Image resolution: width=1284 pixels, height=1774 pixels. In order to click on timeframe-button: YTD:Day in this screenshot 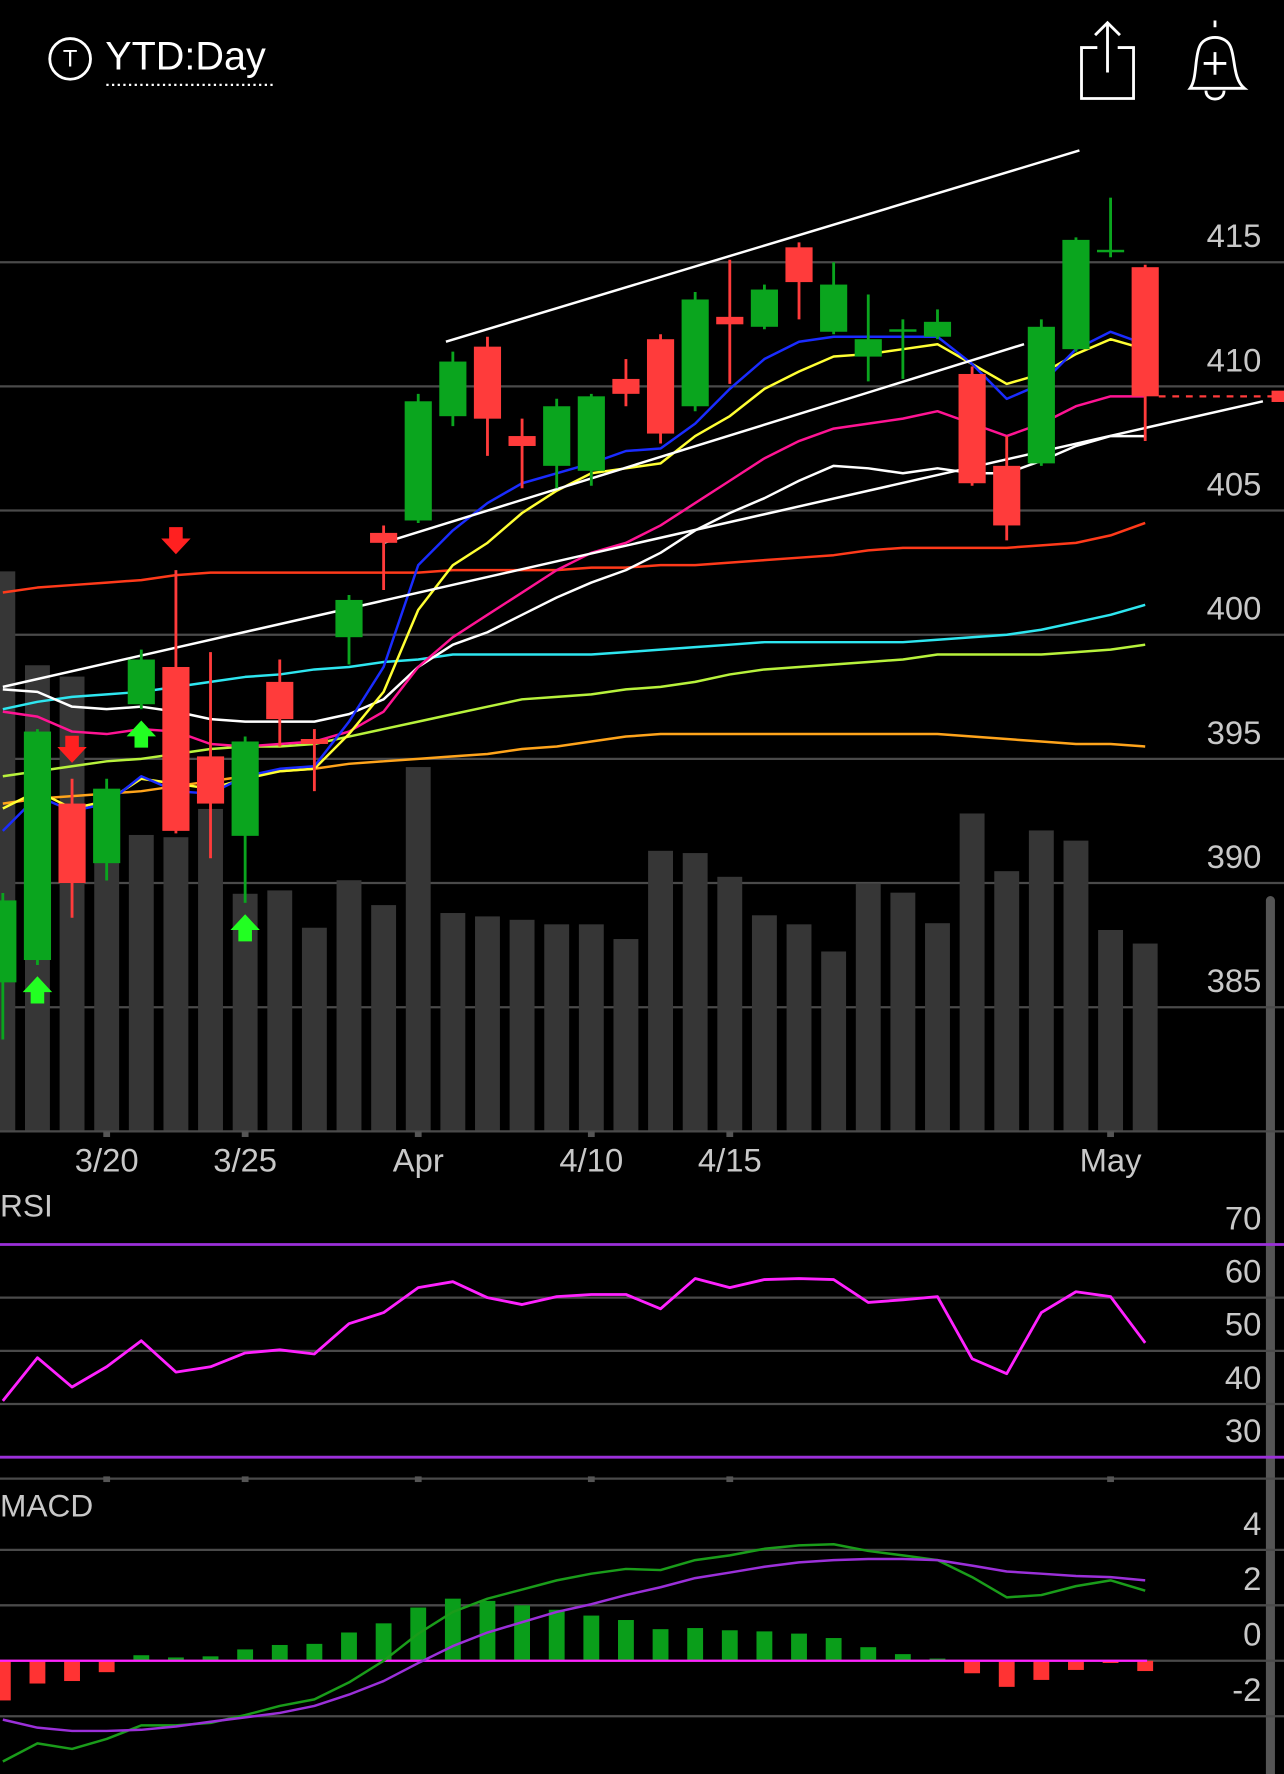, I will do `click(189, 60)`.